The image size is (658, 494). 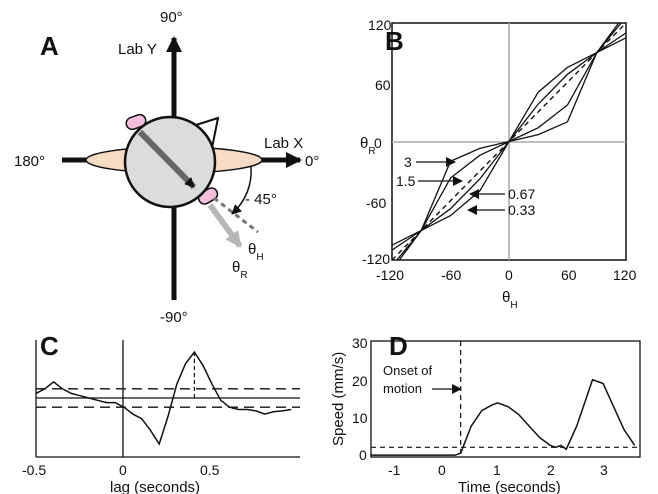 I want to click on d-xlabel: Time (seconds), so click(x=509, y=486).